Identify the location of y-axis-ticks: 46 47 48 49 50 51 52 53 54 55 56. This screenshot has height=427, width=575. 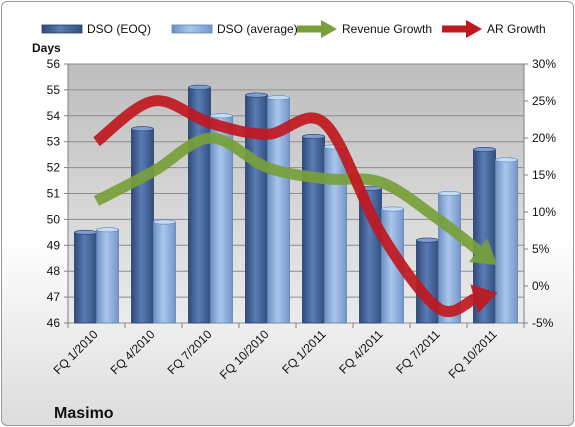
(57, 193).